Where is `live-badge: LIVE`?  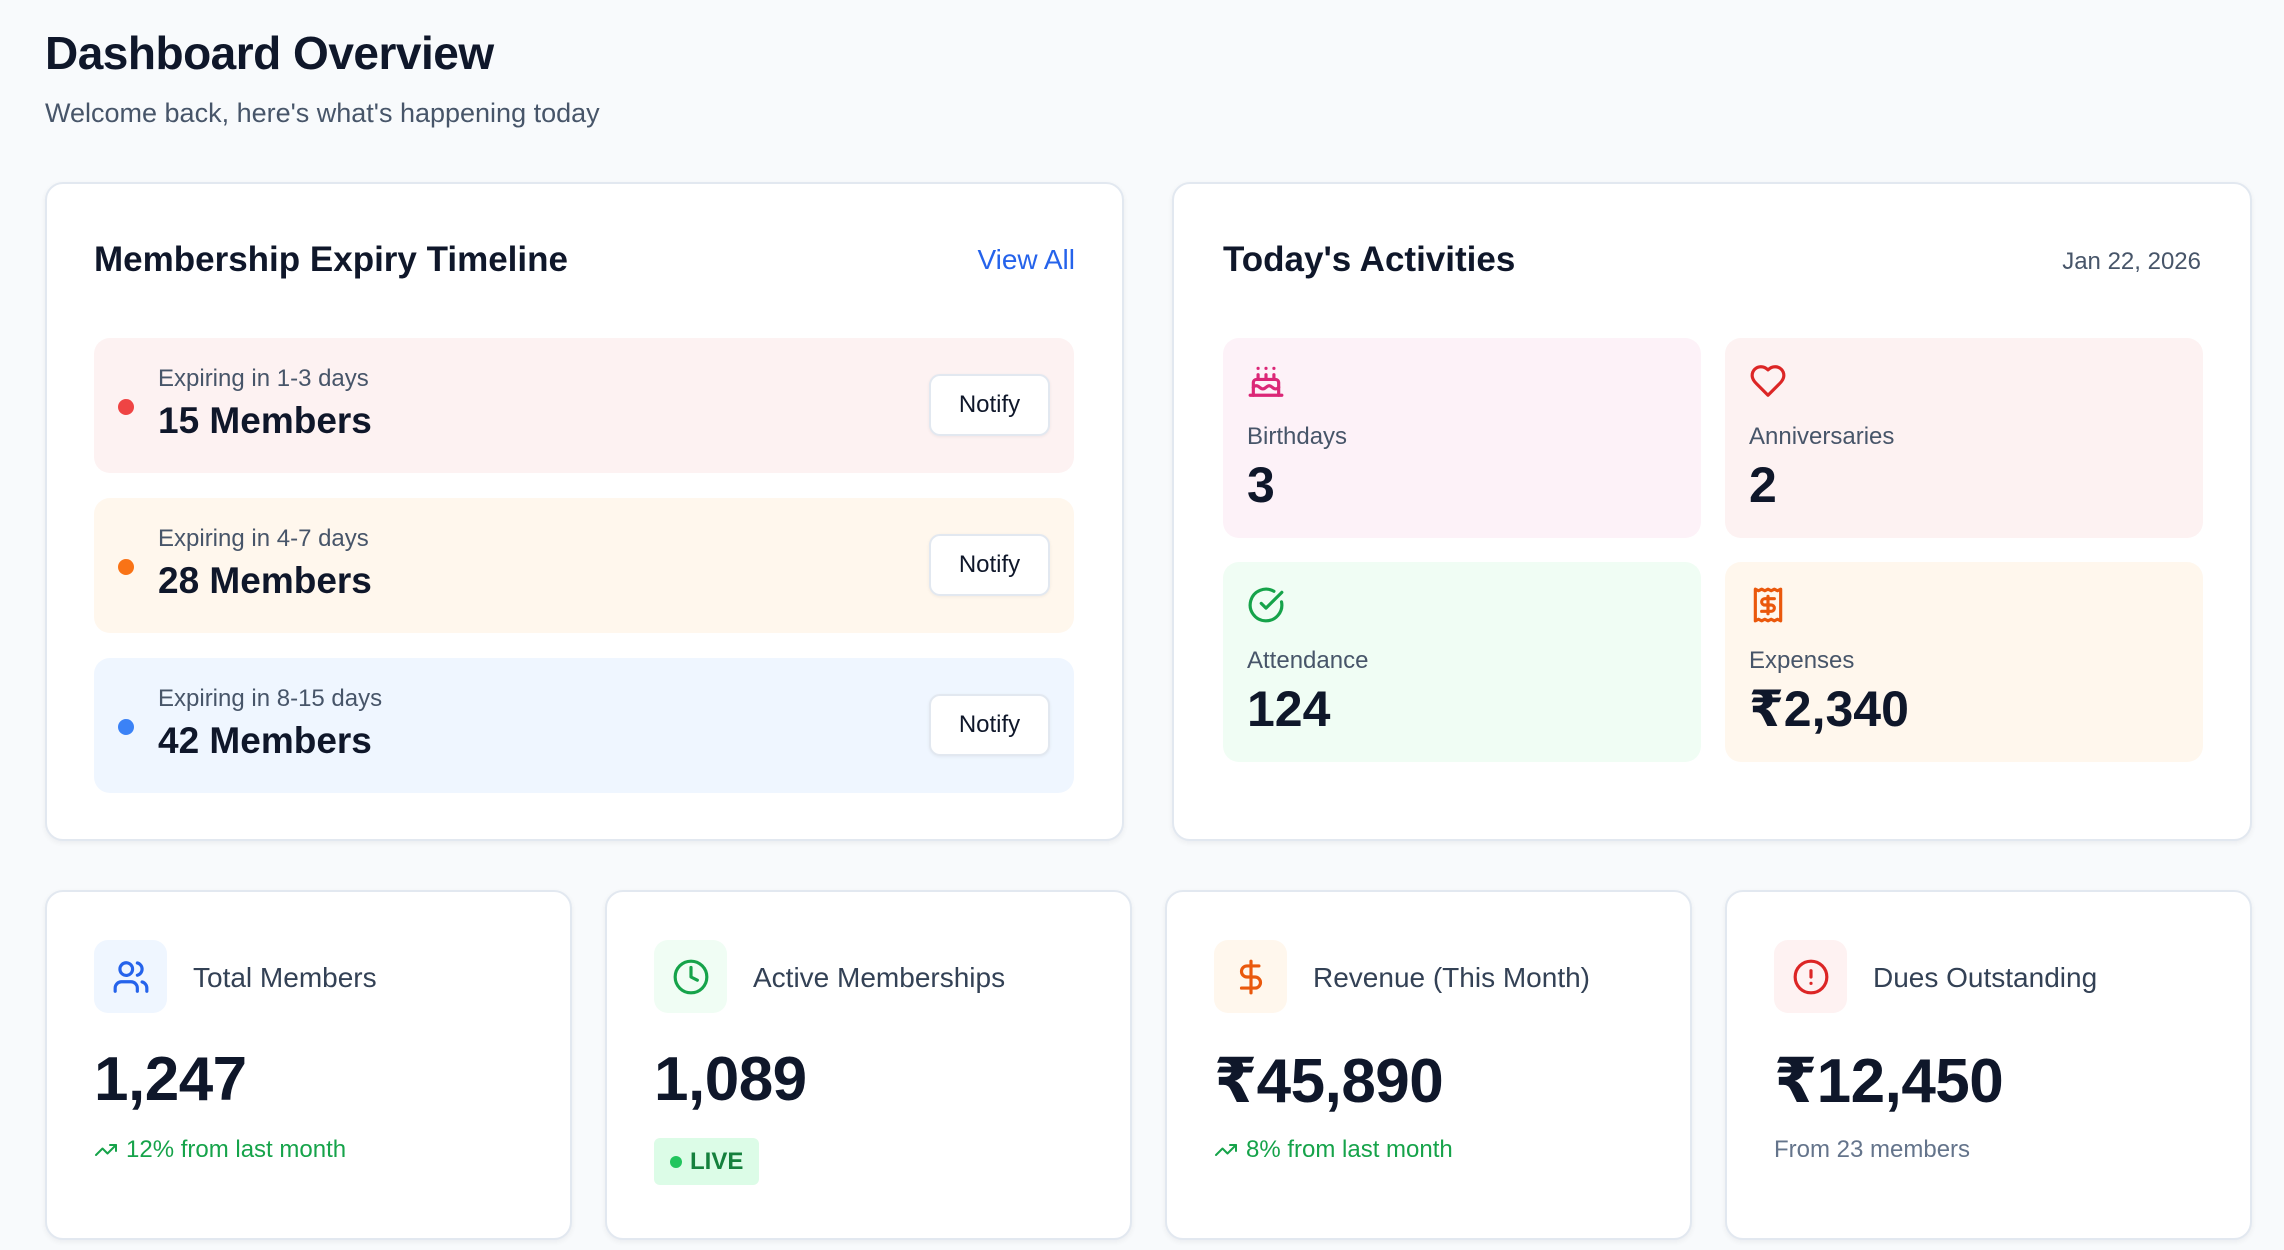 live-badge: LIVE is located at coordinates (707, 1161).